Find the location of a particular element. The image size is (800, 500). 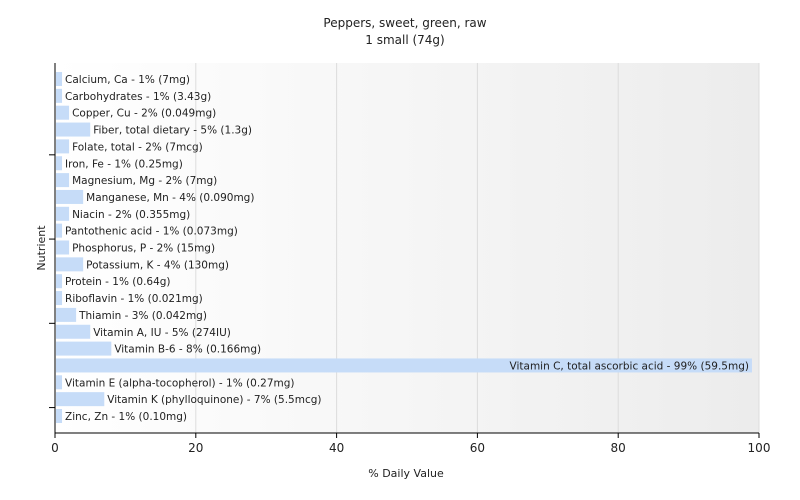

bar-label: Thiamin - 3% (0.042mg) is located at coordinates (142, 316).